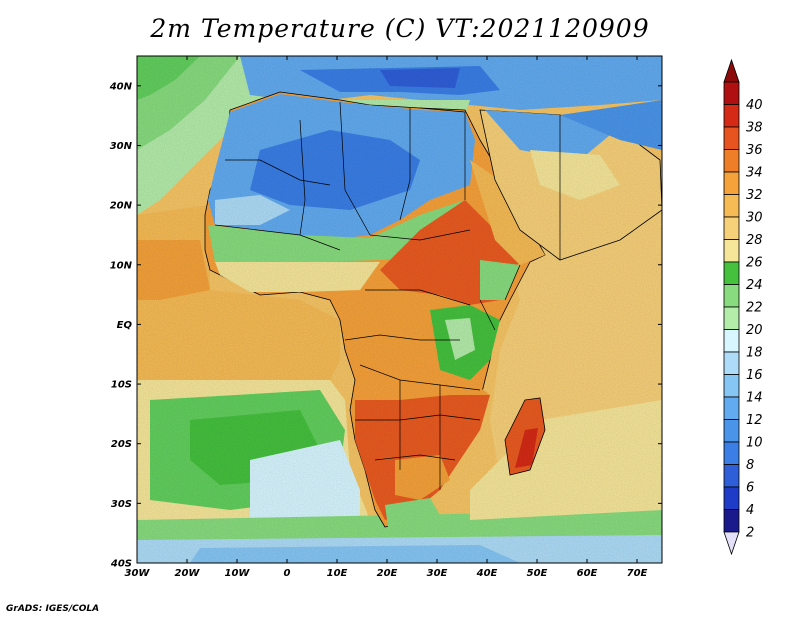 The width and height of the screenshot is (800, 618). I want to click on colorbar-label: 30, so click(754, 218).